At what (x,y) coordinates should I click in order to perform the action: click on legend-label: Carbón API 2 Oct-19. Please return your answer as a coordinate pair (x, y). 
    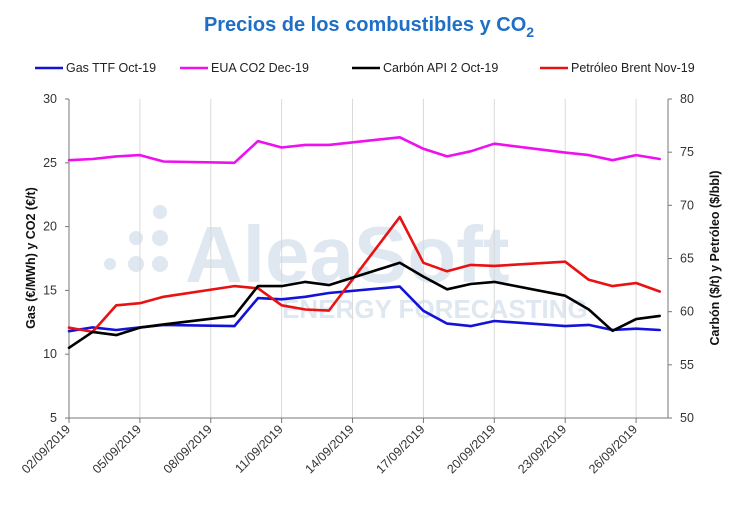
    Looking at the image, I should click on (440, 68).